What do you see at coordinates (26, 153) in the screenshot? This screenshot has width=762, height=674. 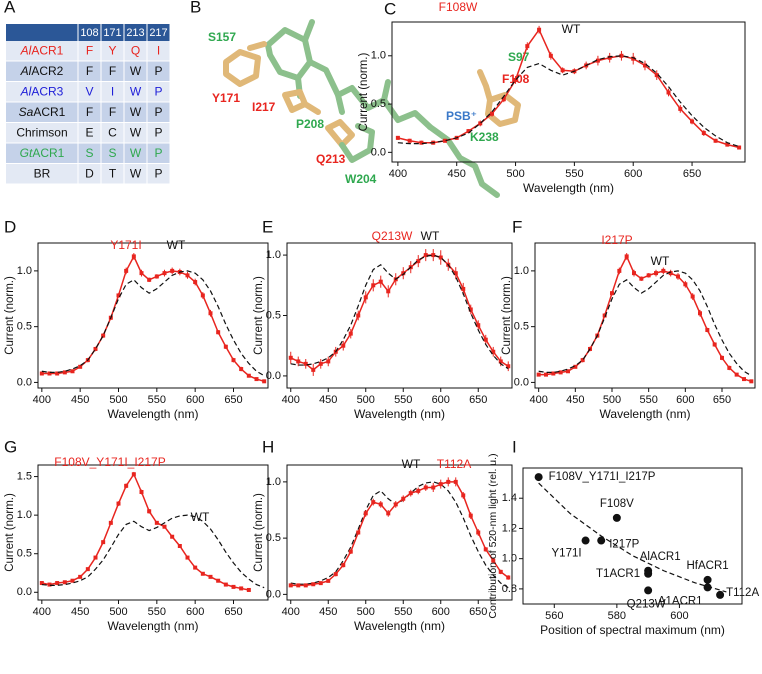 I see `name-italic: Gt` at bounding box center [26, 153].